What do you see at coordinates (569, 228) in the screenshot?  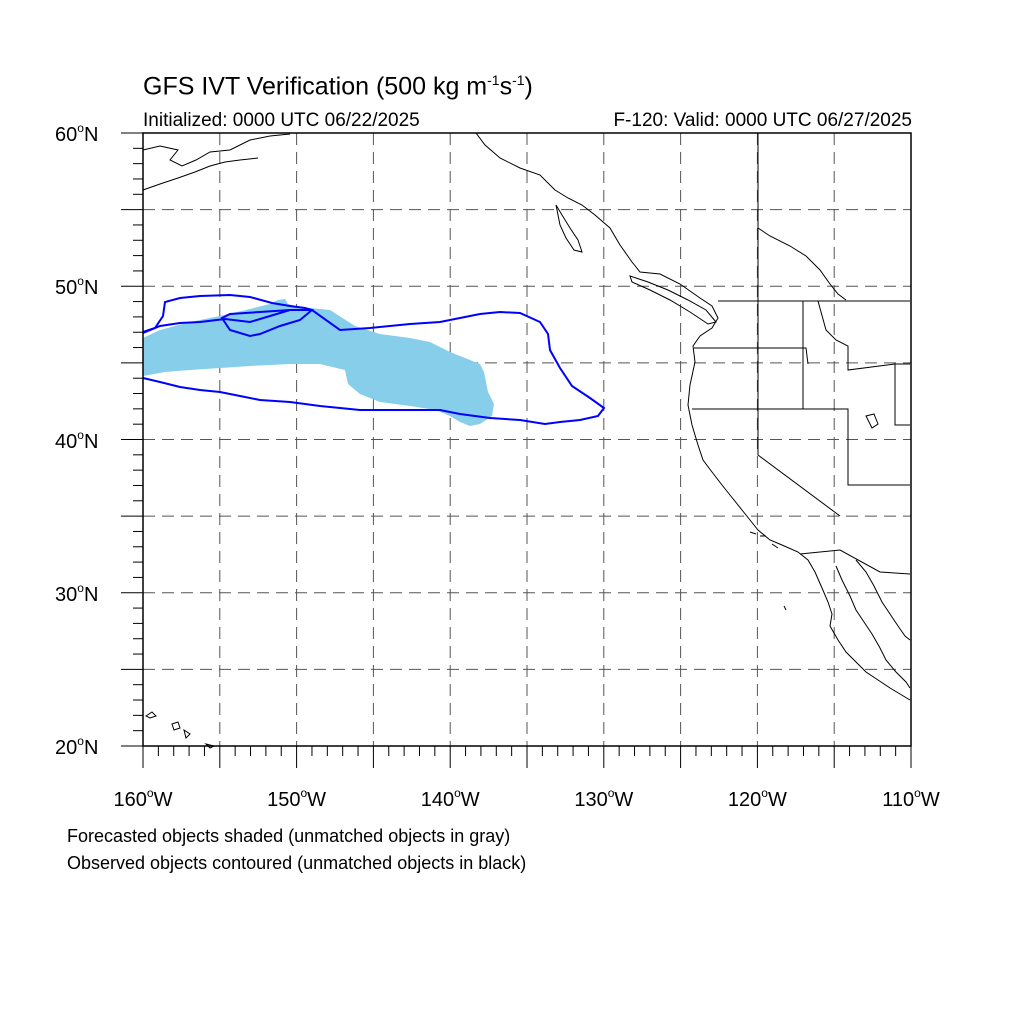 I see `haida-gwaii` at bounding box center [569, 228].